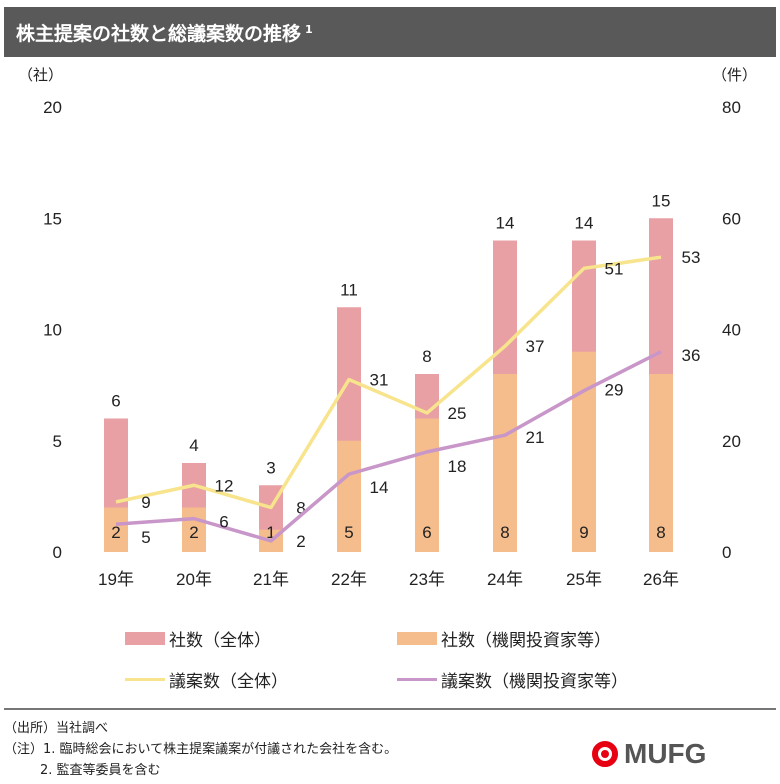 Image resolution: width=780 pixels, height=784 pixels. What do you see at coordinates (661, 579) in the screenshot?
I see `x-tick-label: 26年` at bounding box center [661, 579].